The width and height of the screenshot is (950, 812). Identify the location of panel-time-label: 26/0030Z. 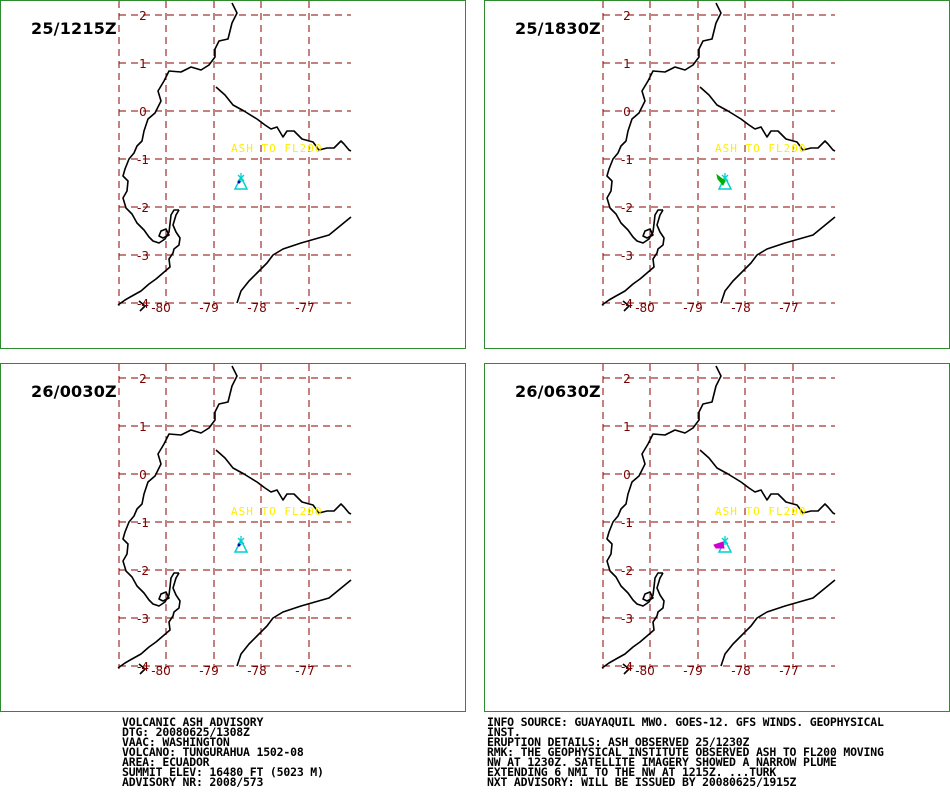
(74, 391).